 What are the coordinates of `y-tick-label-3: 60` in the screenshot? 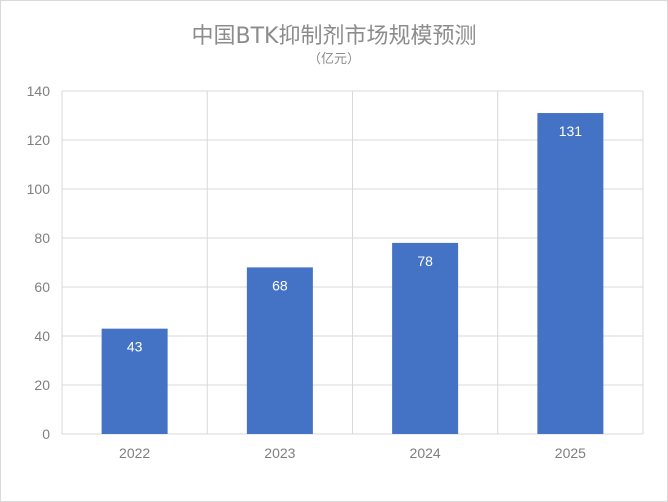 It's located at (42, 287).